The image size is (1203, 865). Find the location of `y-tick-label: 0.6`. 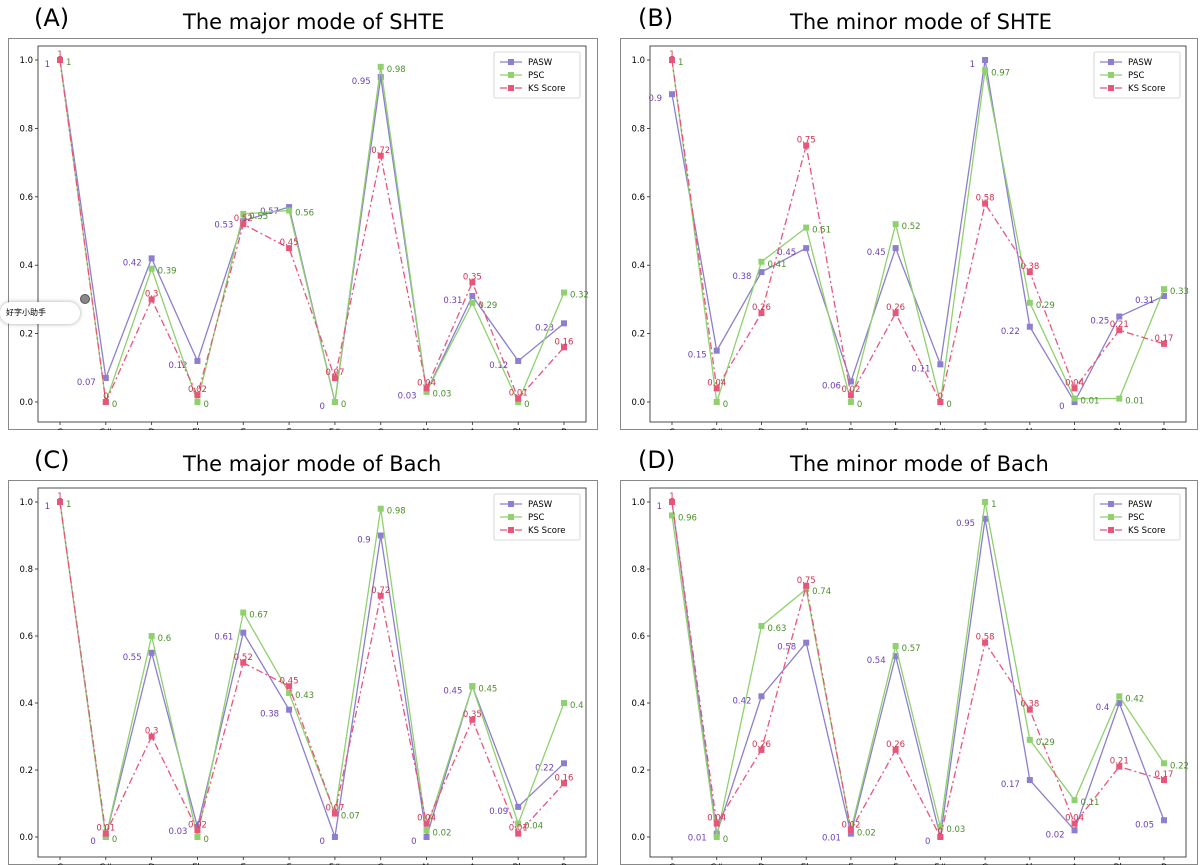

y-tick-label: 0.6 is located at coordinates (26, 198).